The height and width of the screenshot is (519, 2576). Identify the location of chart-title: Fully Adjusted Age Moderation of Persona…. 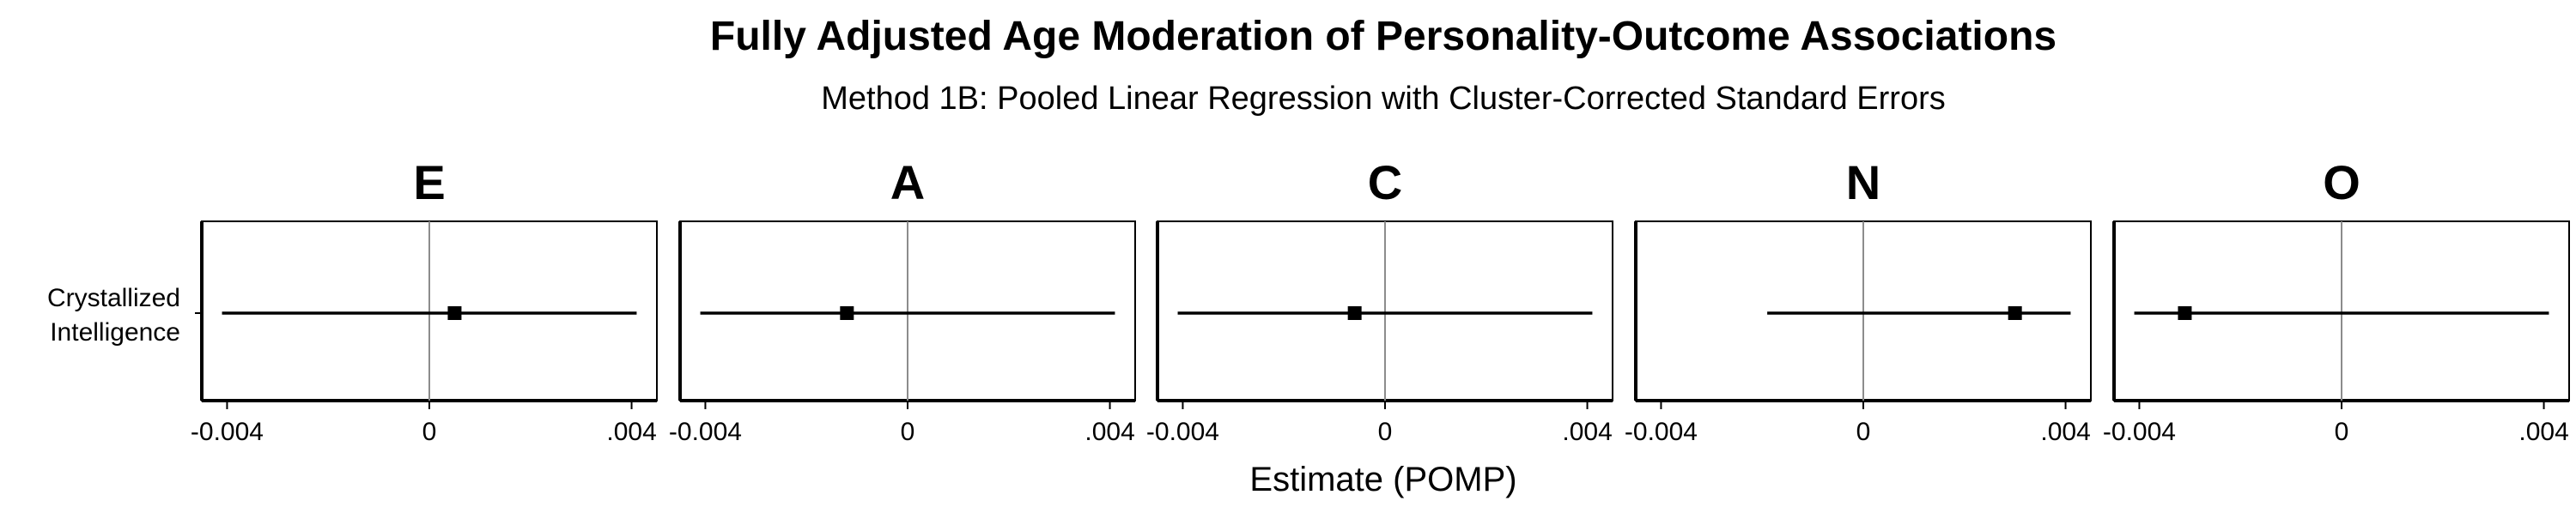
(1383, 36).